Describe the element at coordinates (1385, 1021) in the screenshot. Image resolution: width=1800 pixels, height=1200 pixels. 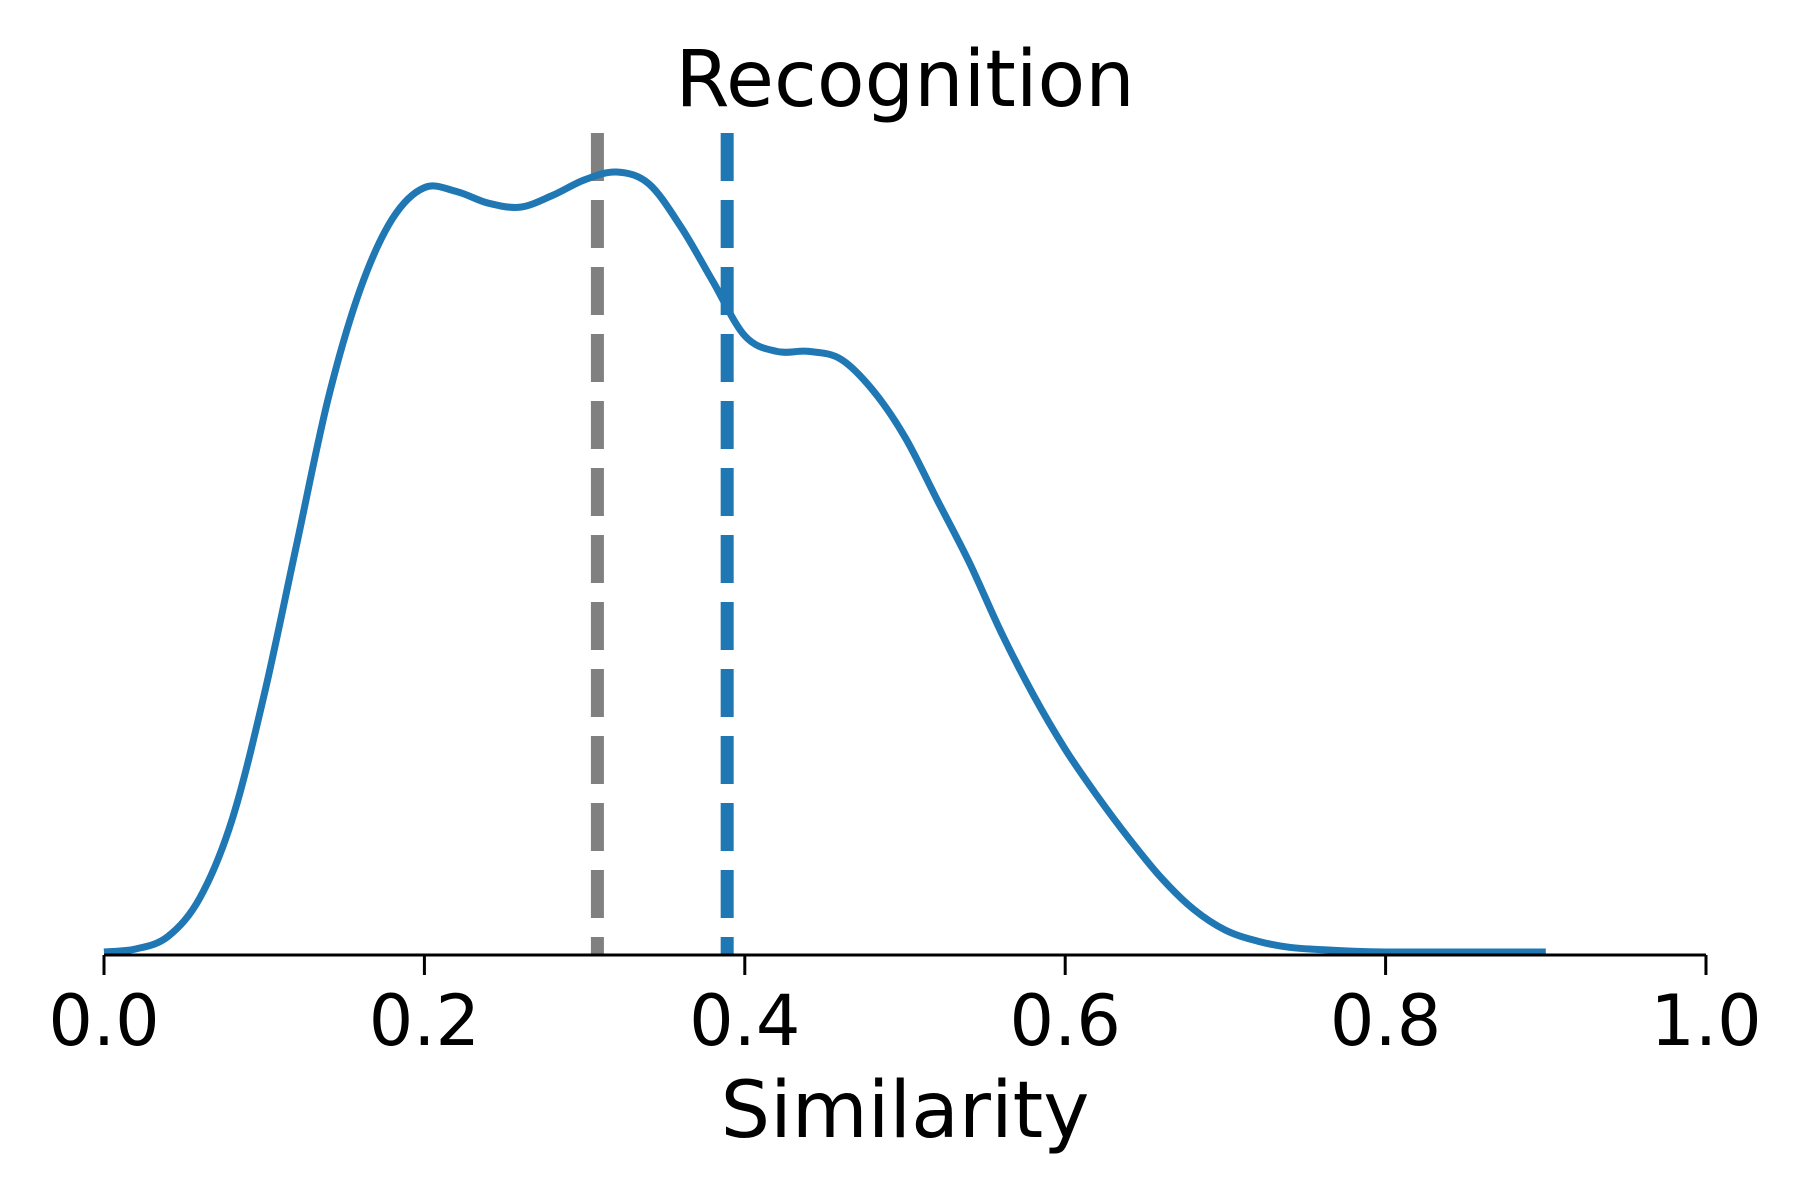
I see `x-tick-label: 0.8` at that location.